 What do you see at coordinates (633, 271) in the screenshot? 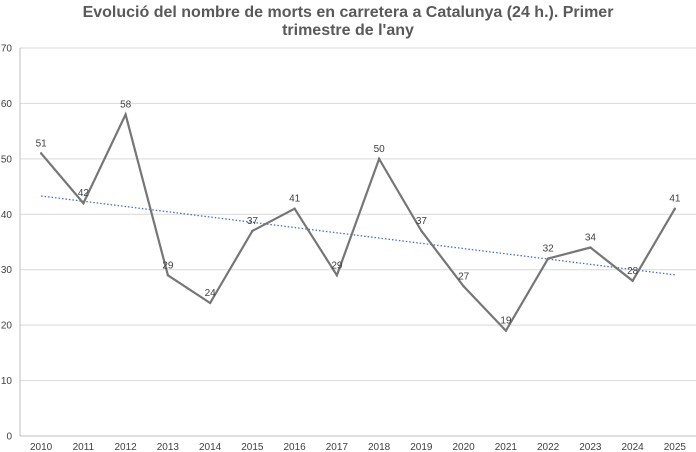
I see `data-label: 28` at bounding box center [633, 271].